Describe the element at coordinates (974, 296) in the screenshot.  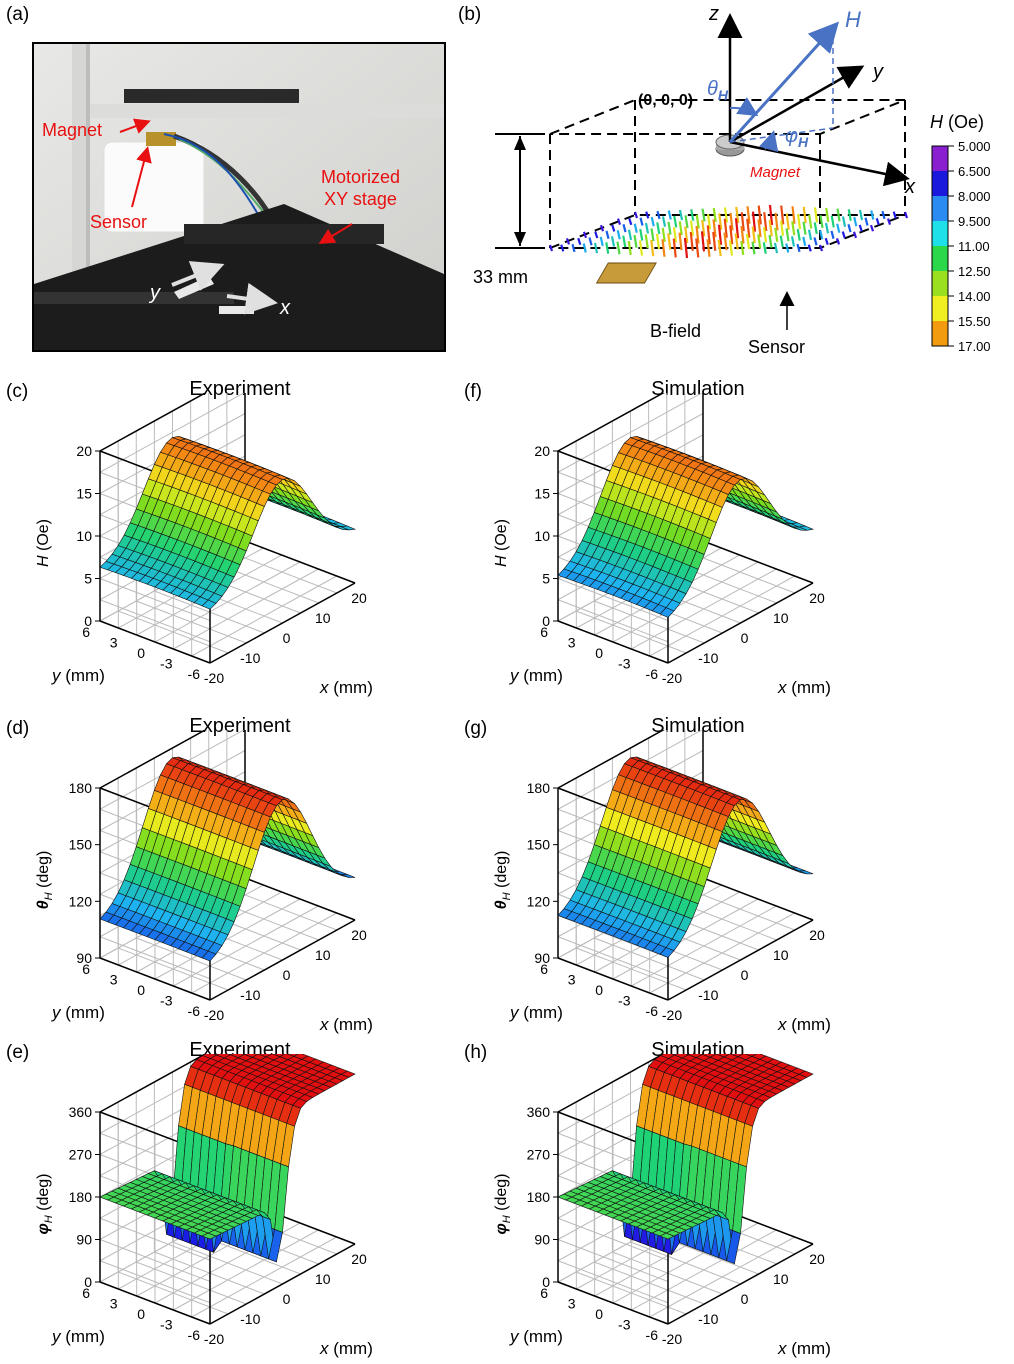
I see `colorbar-tick-label: 14.00` at that location.